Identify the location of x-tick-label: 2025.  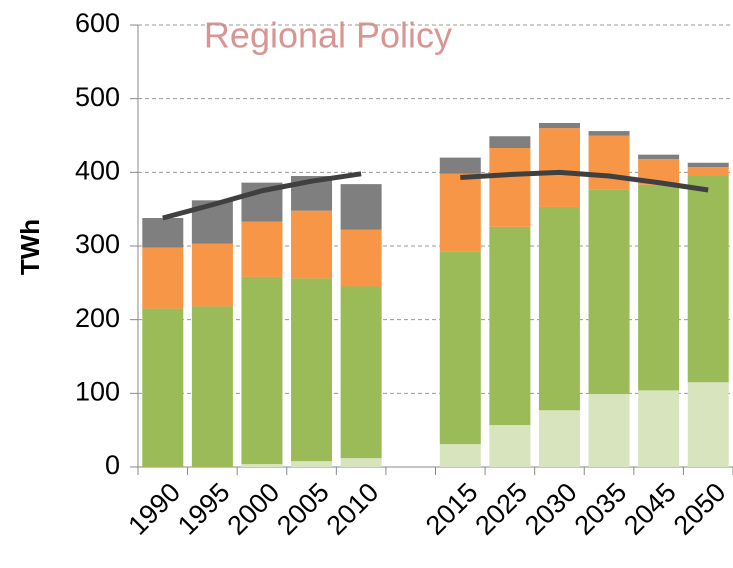
(501, 509).